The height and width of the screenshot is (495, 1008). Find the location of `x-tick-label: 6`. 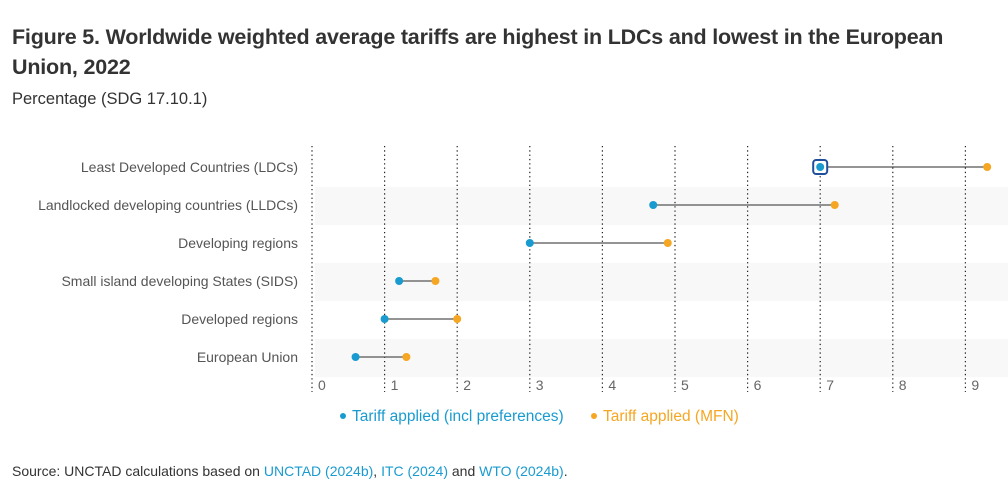

x-tick-label: 6 is located at coordinates (758, 385).